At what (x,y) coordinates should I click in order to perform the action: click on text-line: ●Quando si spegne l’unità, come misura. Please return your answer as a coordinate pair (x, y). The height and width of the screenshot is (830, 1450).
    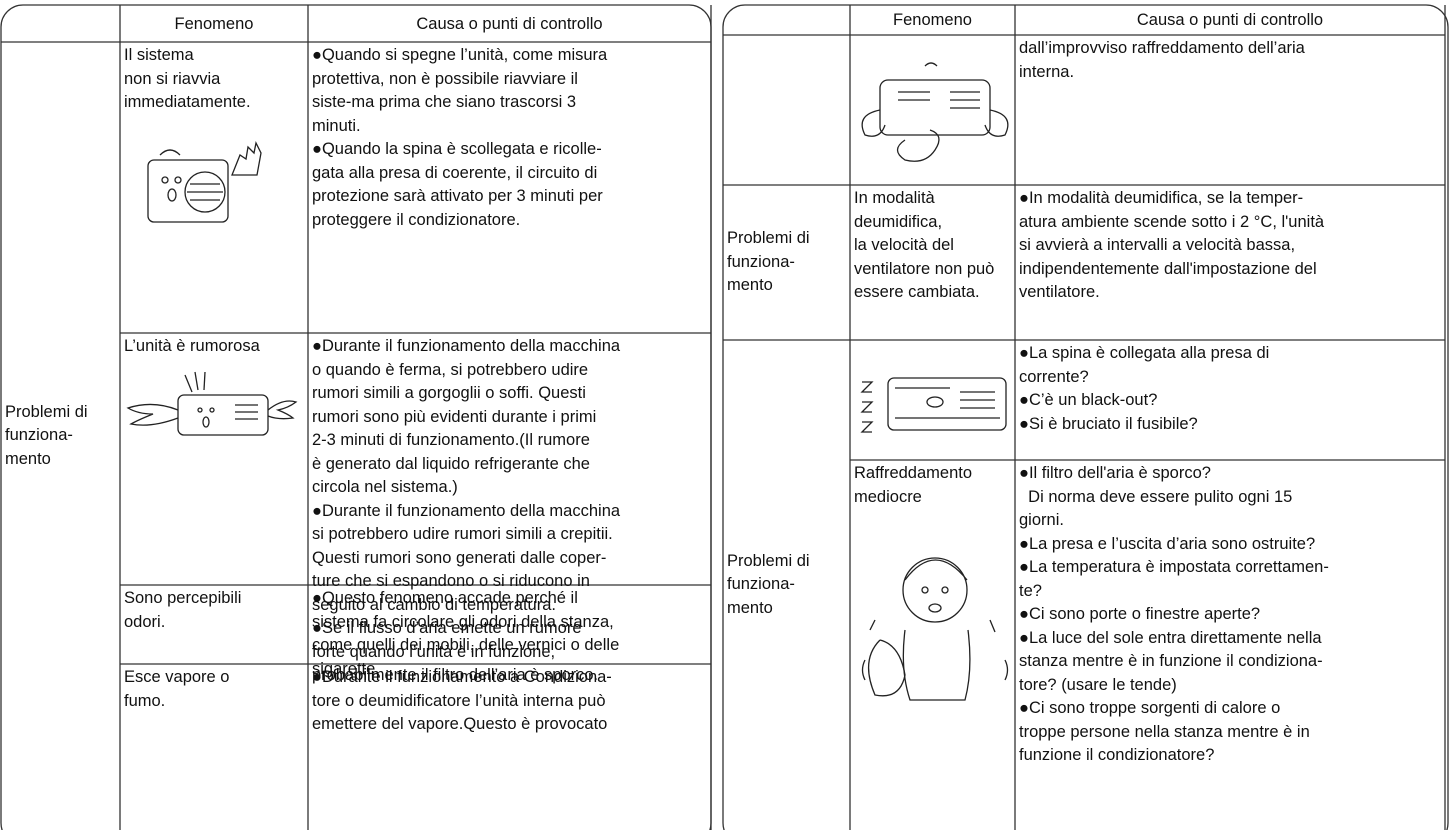
    Looking at the image, I should click on (460, 55).